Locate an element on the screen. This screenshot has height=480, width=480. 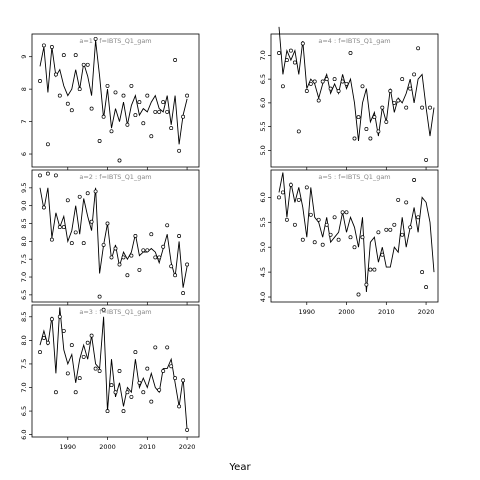
panel-title: a=4 : f=IBTS_Q1_gam is located at coordinates (354, 41).